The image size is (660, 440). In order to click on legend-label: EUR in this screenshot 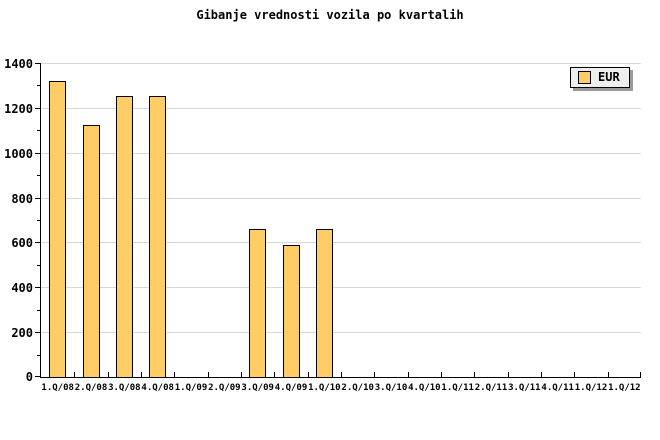, I will do `click(609, 77)`.